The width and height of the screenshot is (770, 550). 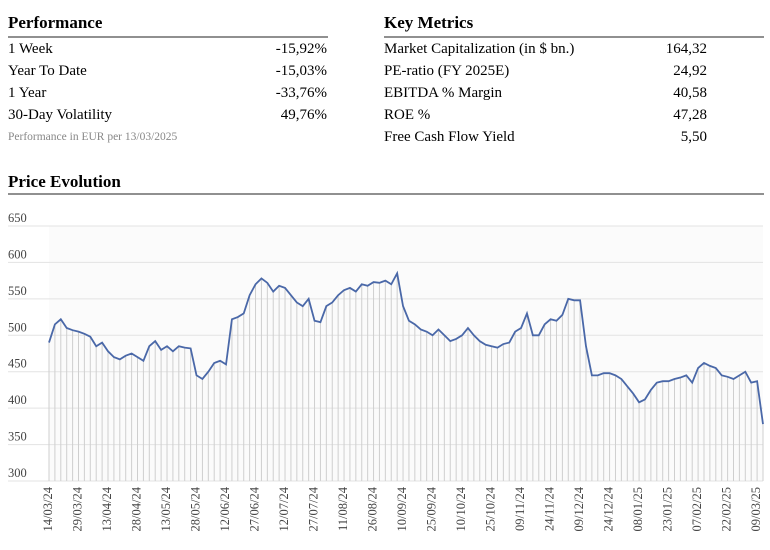 What do you see at coordinates (27, 93) in the screenshot?
I see `row-label: 1 Year` at bounding box center [27, 93].